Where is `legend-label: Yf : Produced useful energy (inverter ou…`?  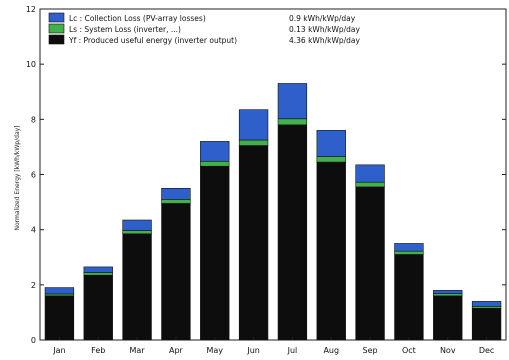 legend-label: Yf : Produced useful energy (inverter ou… is located at coordinates (152, 40).